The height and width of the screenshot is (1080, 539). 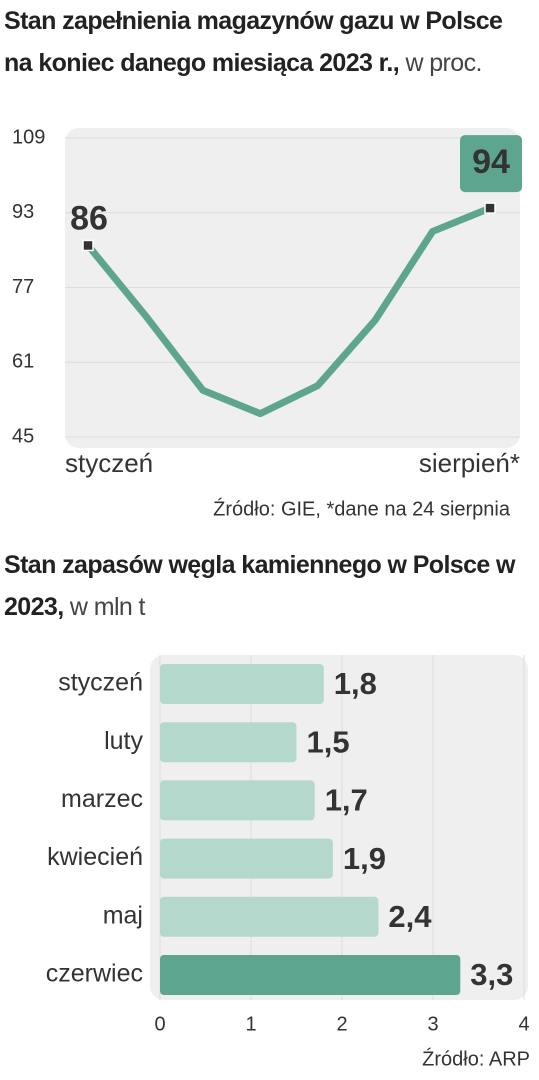 What do you see at coordinates (100, 683) in the screenshot?
I see `y-tick-label: styczeń` at bounding box center [100, 683].